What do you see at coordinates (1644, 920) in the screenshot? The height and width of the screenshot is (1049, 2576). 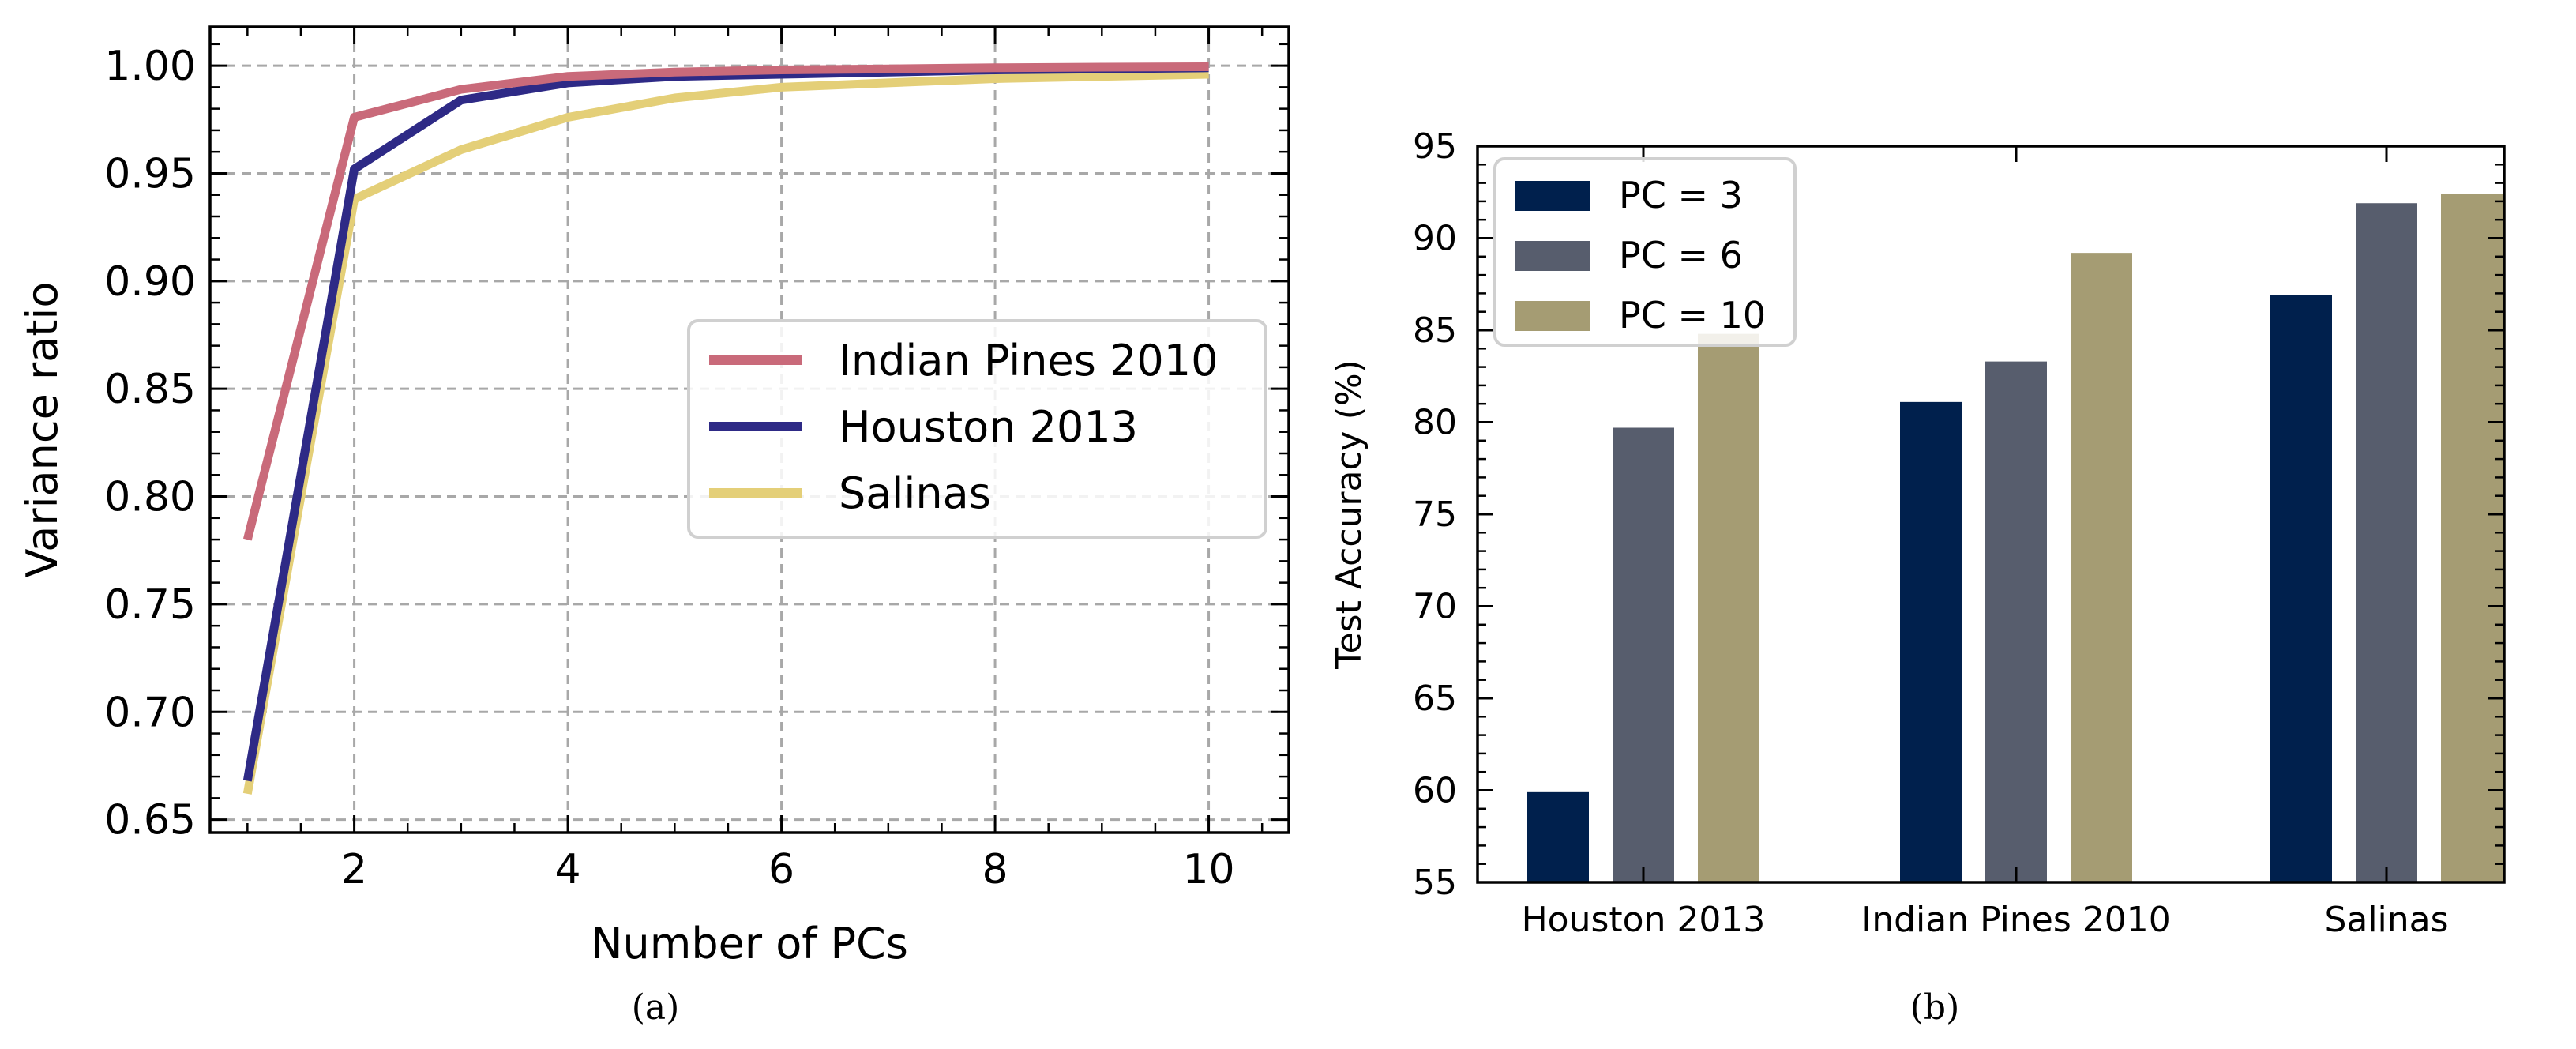 I see `x-tick-label: Houston 2013` at bounding box center [1644, 920].